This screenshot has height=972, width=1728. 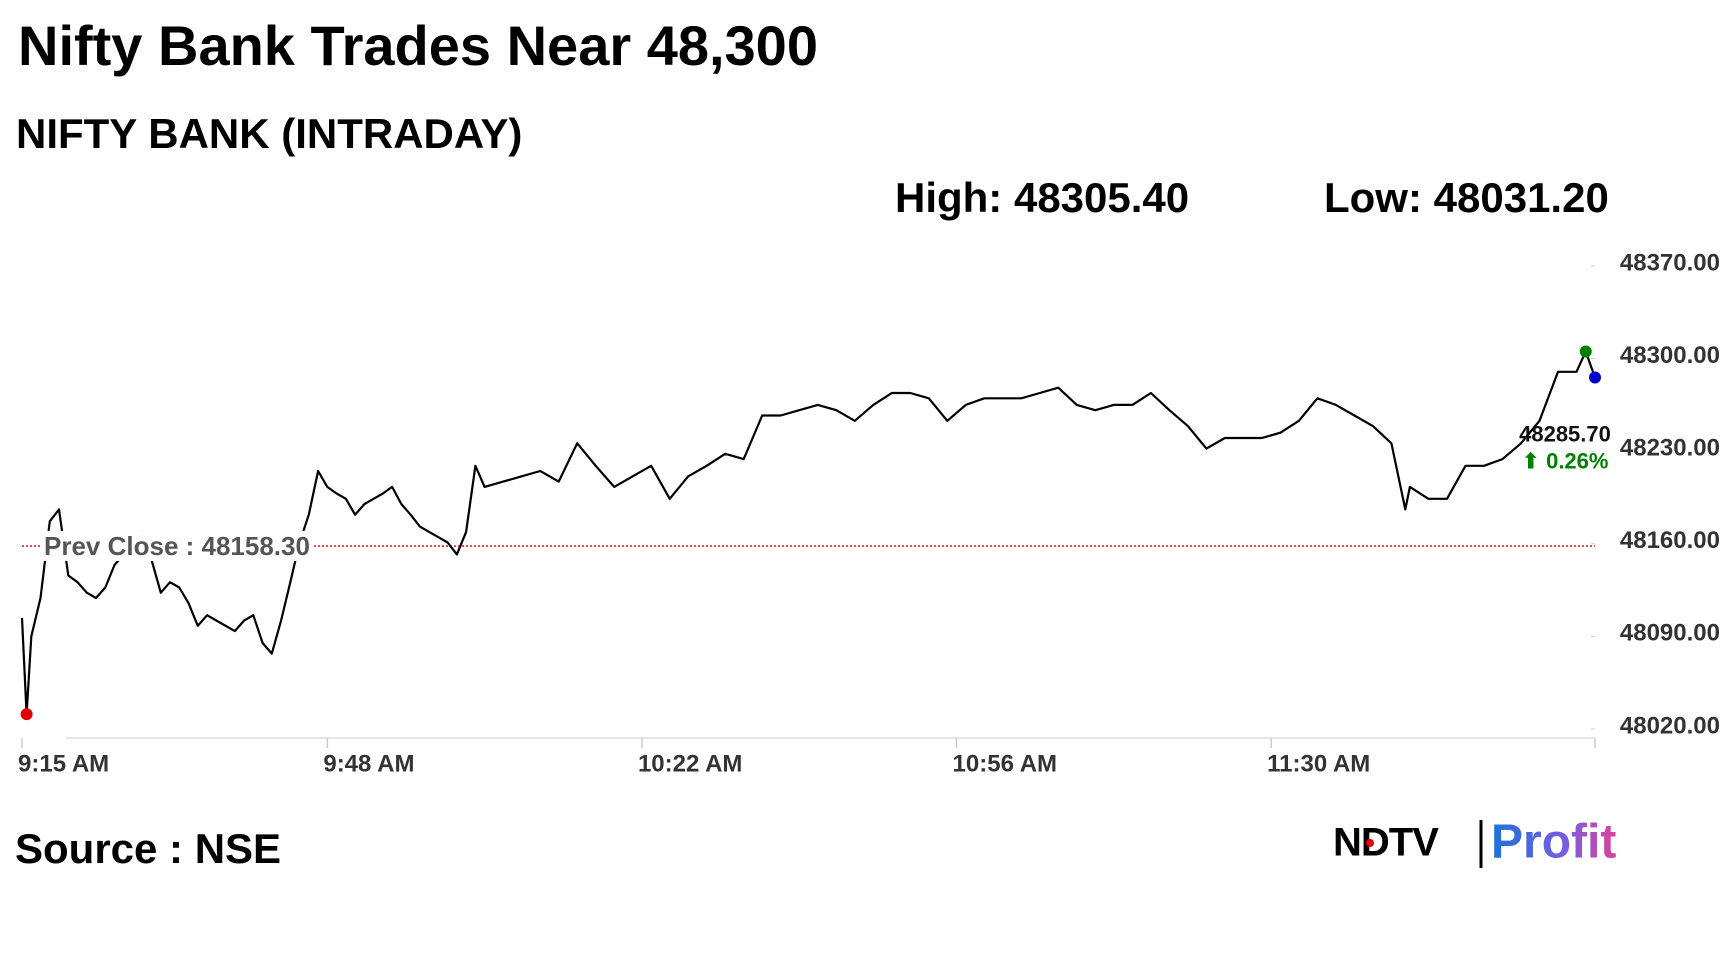 I want to click on prev-close-label: Prev Close : 48158.30, so click(x=177, y=546).